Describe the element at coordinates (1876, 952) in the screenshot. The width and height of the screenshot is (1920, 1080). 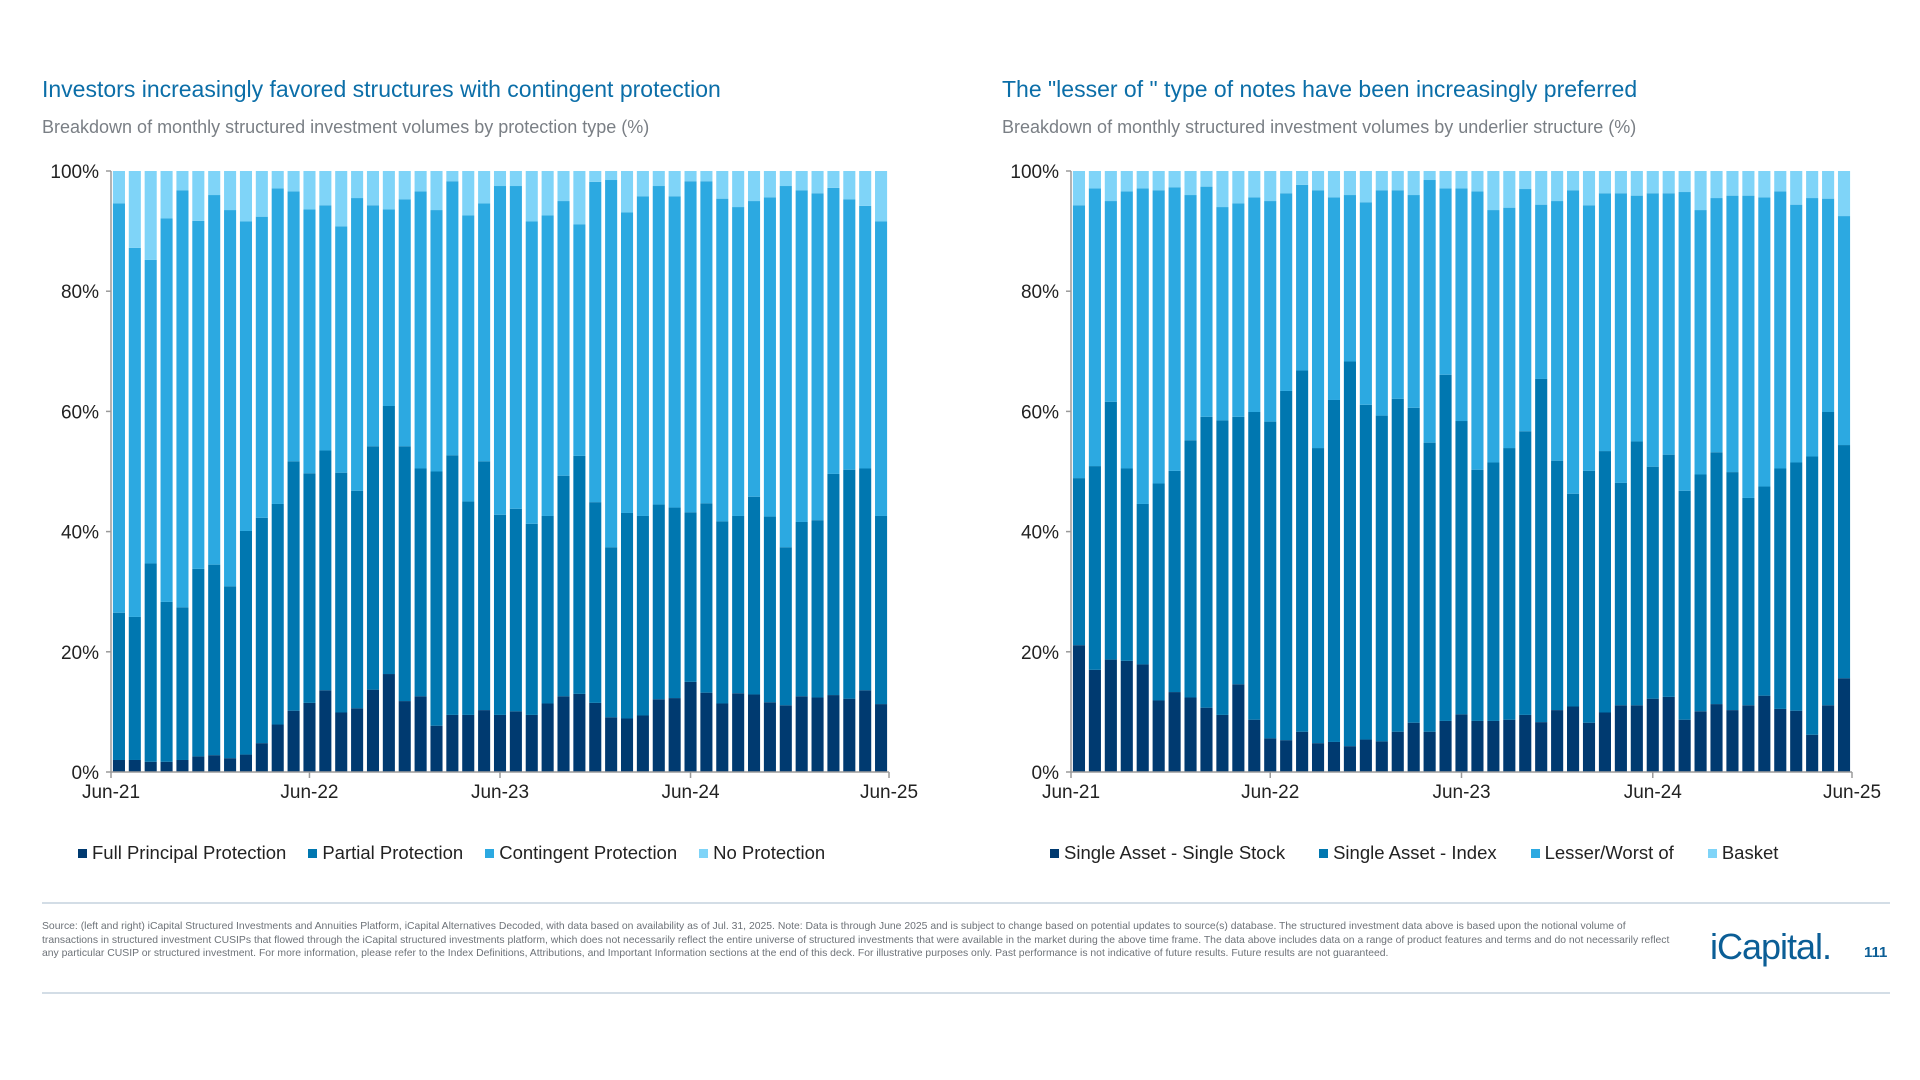
I see `page-number: 111` at that location.